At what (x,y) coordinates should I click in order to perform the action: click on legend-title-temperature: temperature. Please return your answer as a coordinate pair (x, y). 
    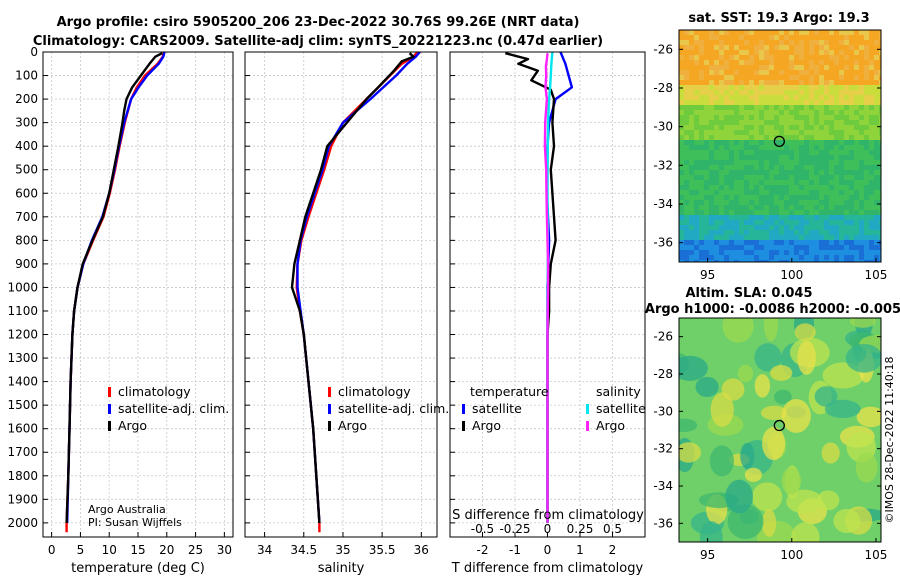
    Looking at the image, I should click on (509, 391).